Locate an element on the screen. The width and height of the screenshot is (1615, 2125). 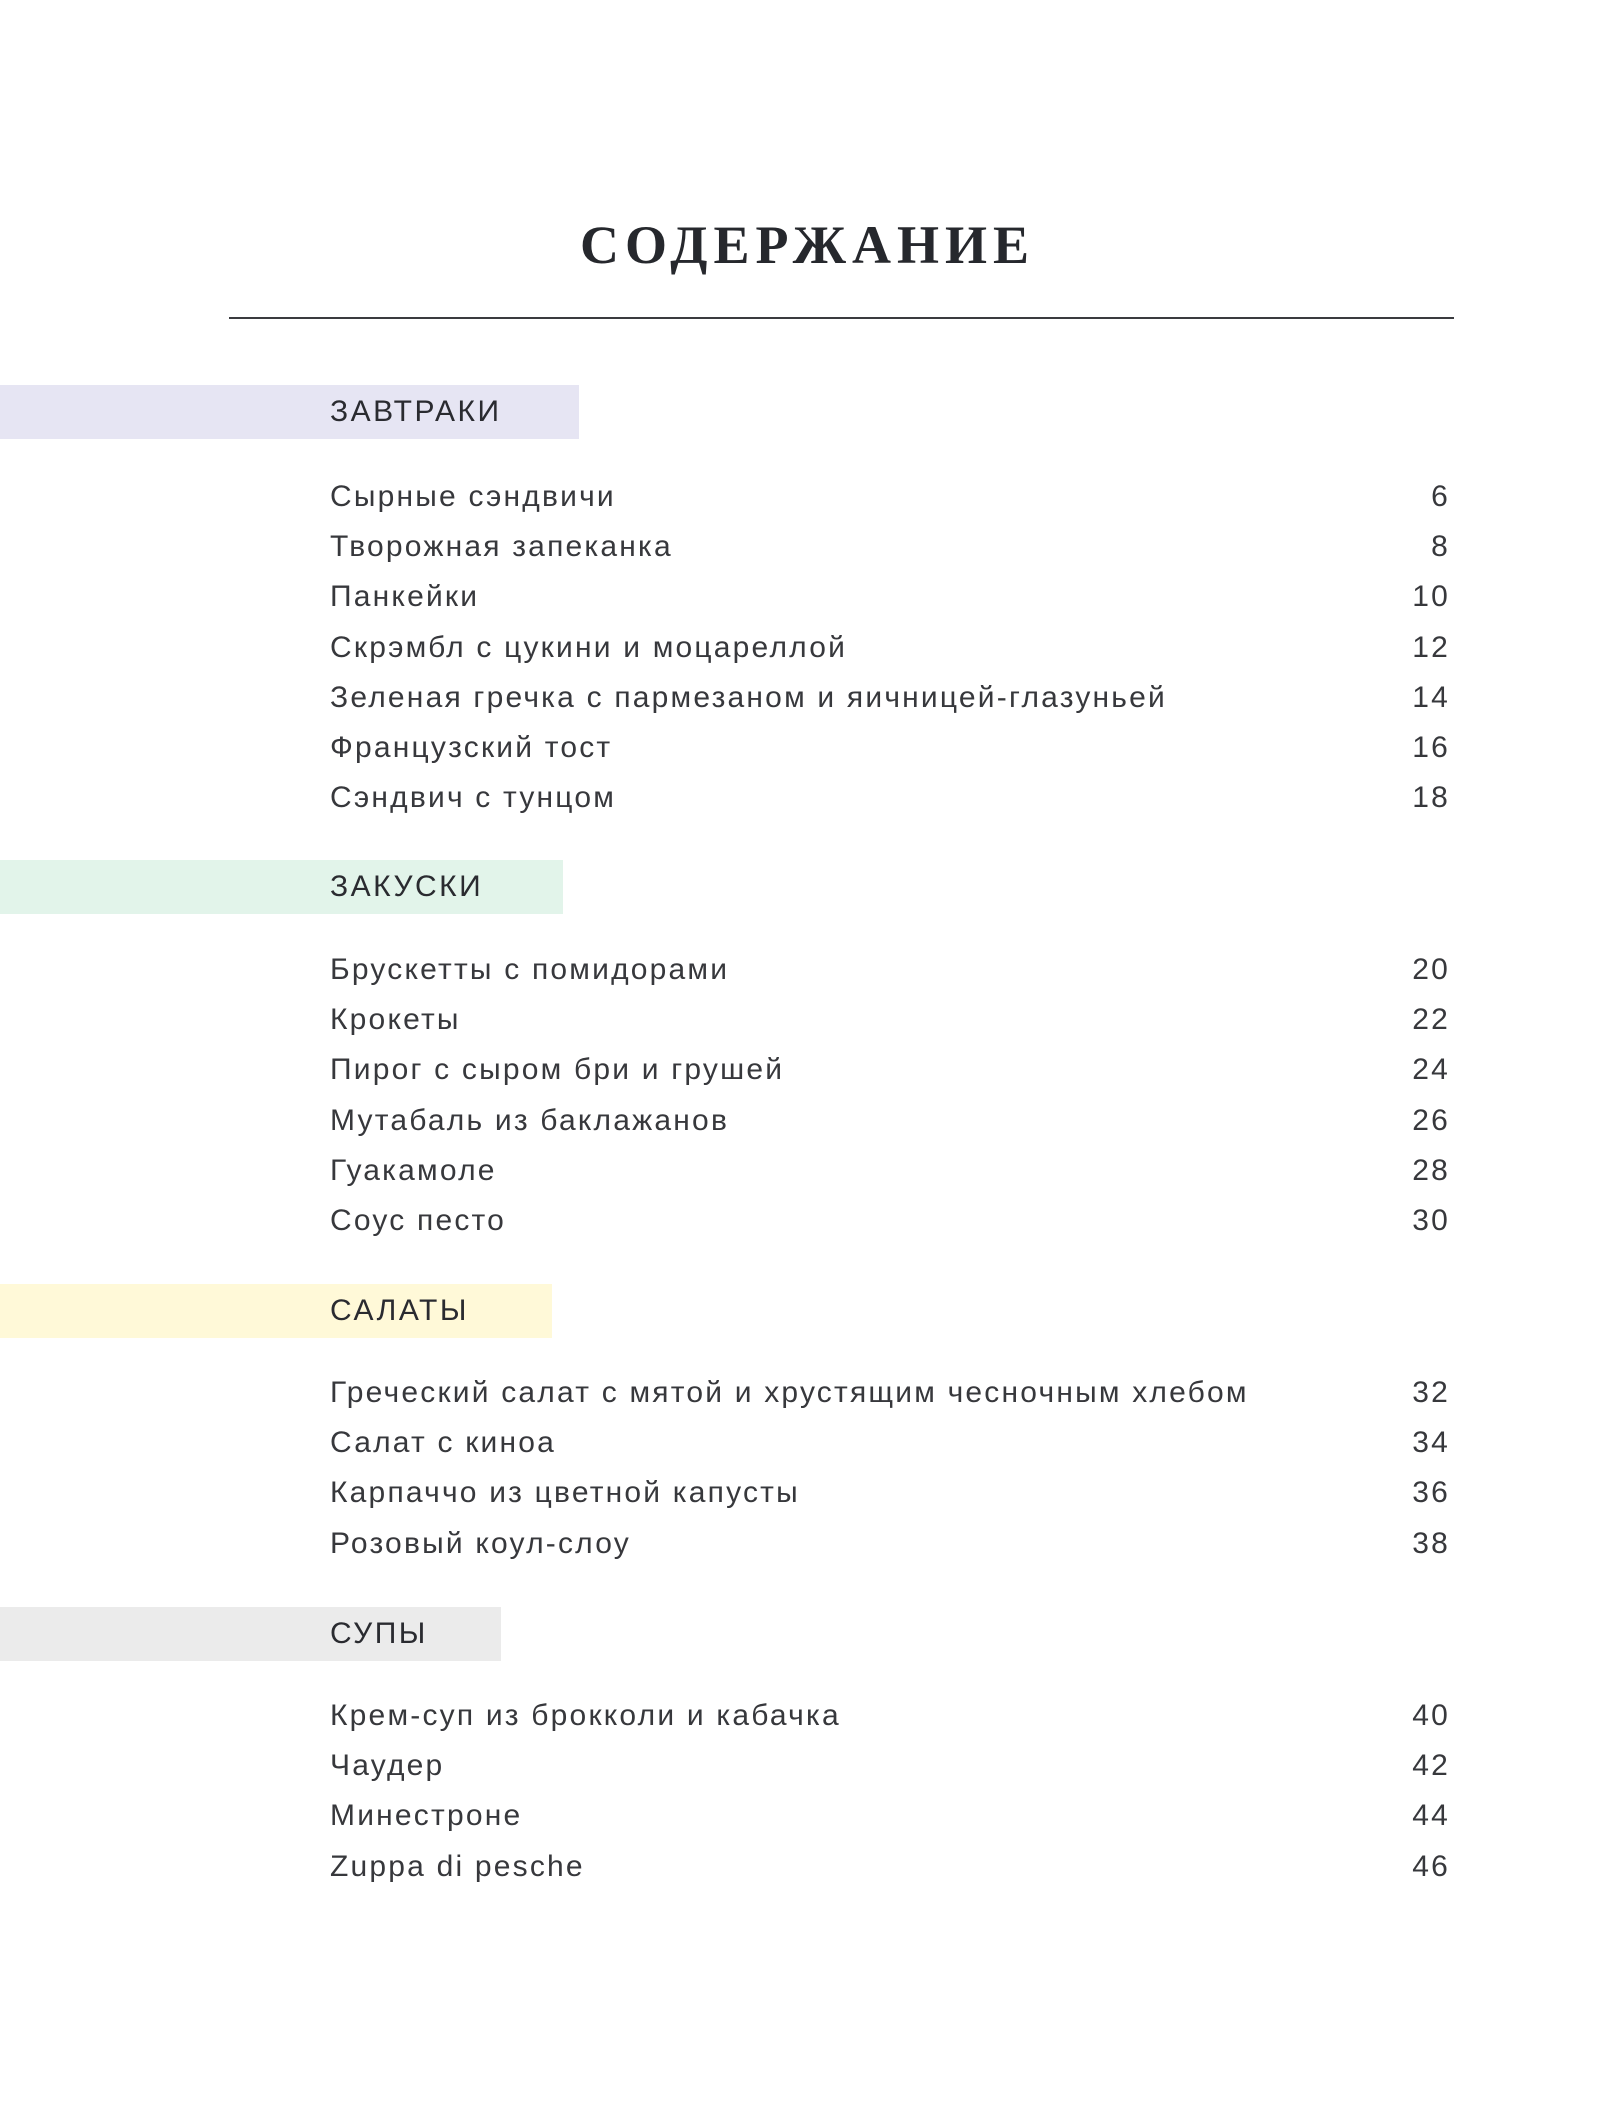
toc-entry: Сэндвич с тунцом 18 is located at coordinates (890, 798).